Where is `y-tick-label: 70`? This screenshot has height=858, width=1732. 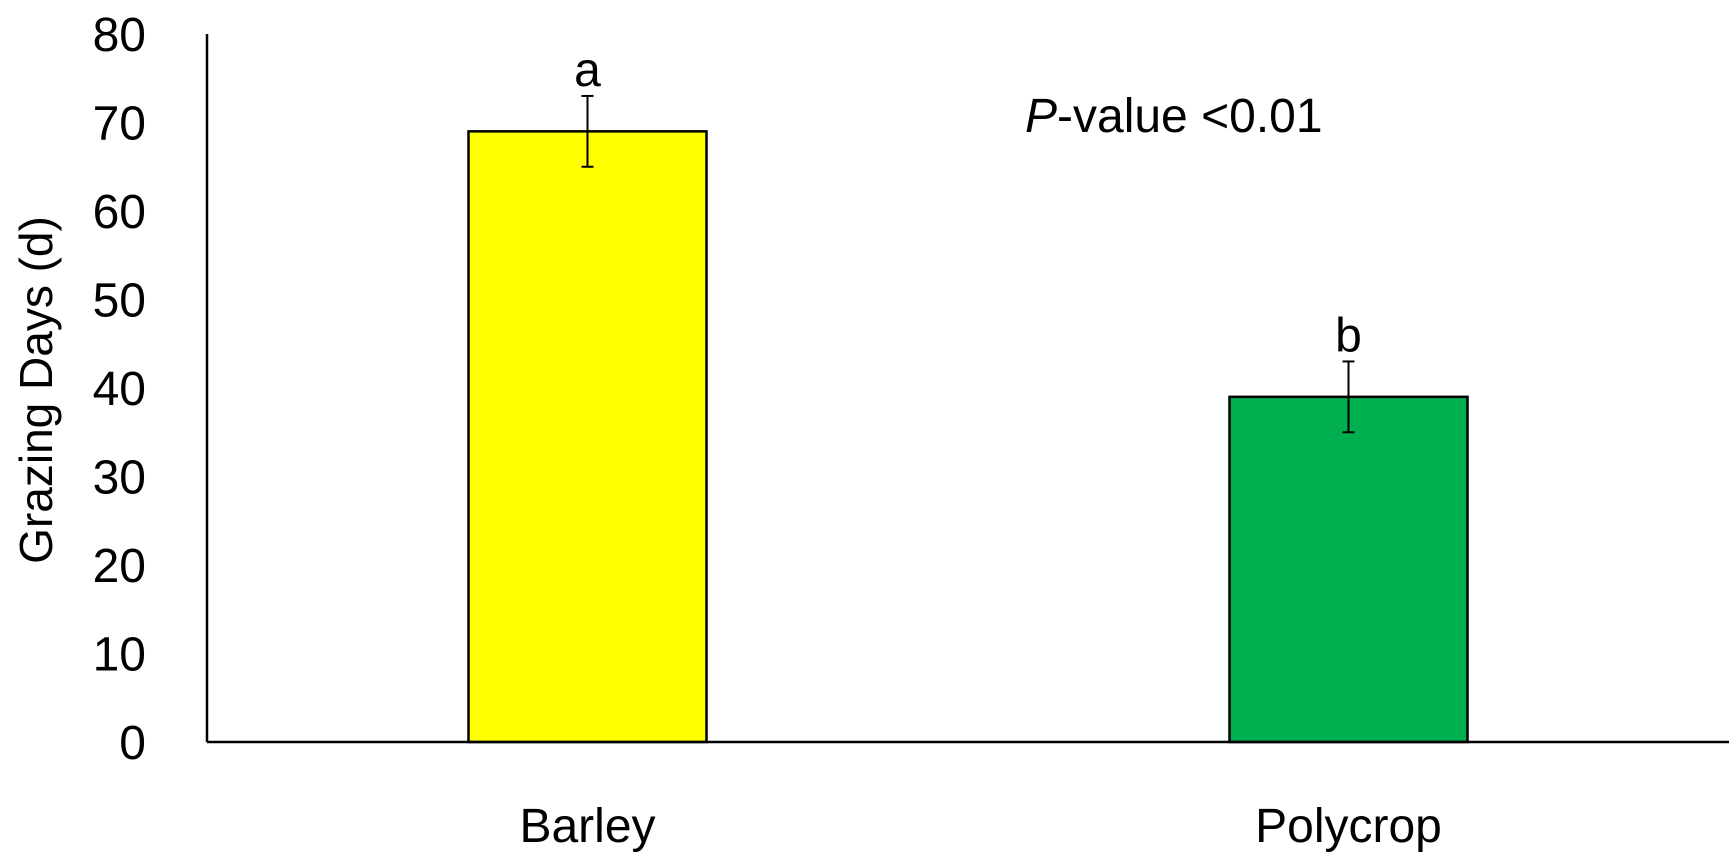
y-tick-label: 70 is located at coordinates (119, 124).